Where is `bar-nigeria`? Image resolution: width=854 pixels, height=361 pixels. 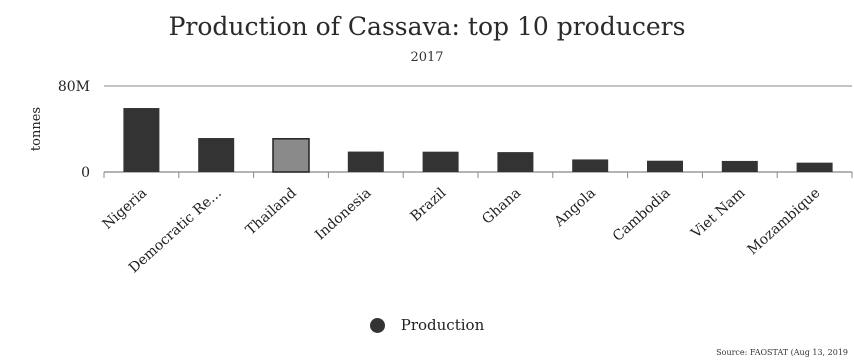
bar-nigeria is located at coordinates (141, 140).